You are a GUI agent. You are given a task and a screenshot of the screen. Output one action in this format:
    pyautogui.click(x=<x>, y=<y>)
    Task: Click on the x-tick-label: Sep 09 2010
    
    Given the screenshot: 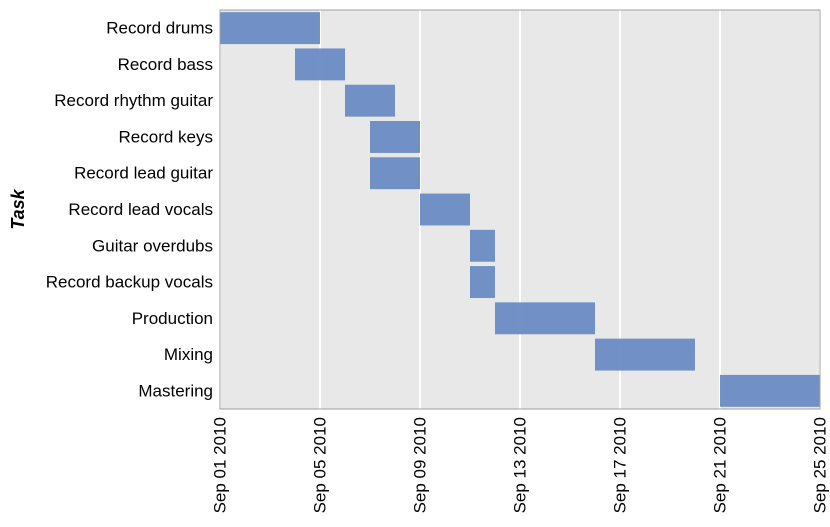 What is the action you would take?
    pyautogui.click(x=420, y=465)
    